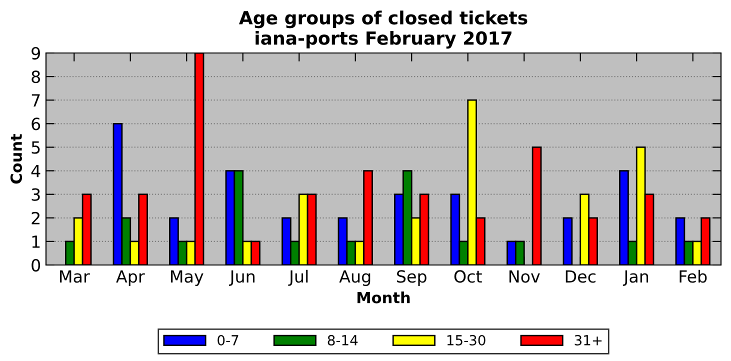 This screenshot has height=361, width=731. What do you see at coordinates (354, 278) in the screenshot?
I see `x-tick-label: Aug` at bounding box center [354, 278].